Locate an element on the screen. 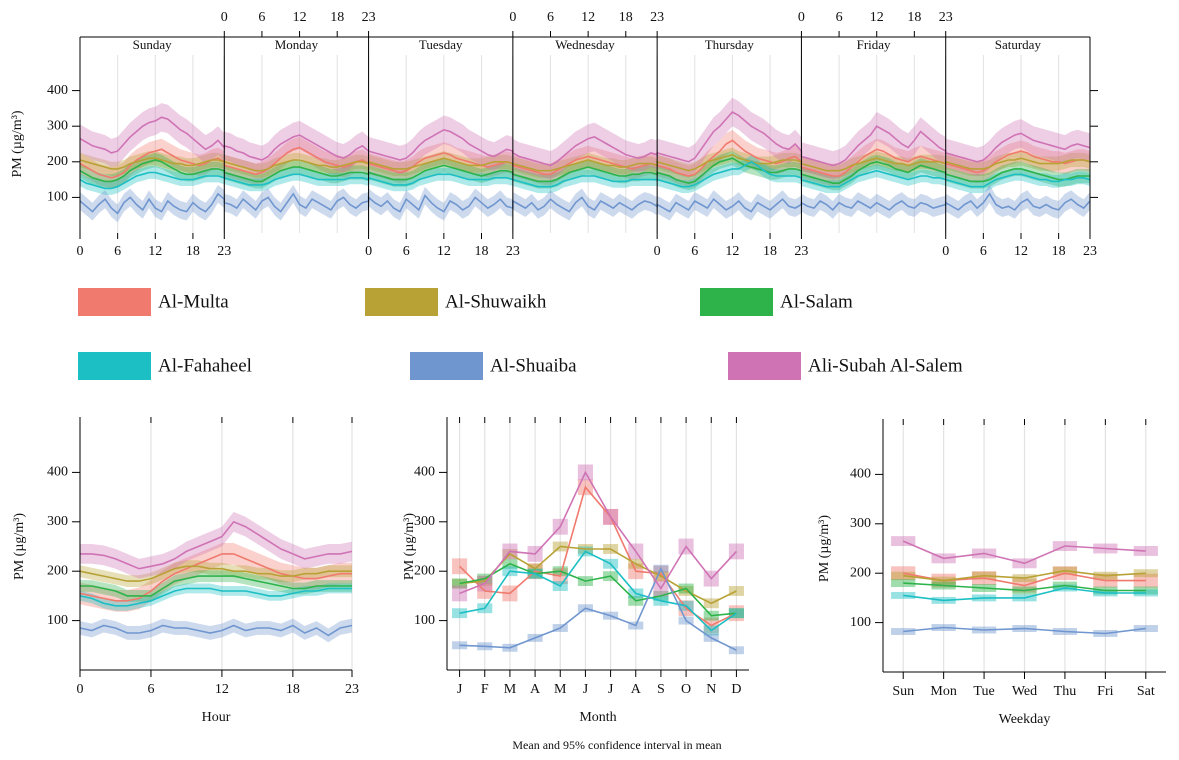 This screenshot has width=1179, height=760. x-tick-label: D is located at coordinates (736, 689).